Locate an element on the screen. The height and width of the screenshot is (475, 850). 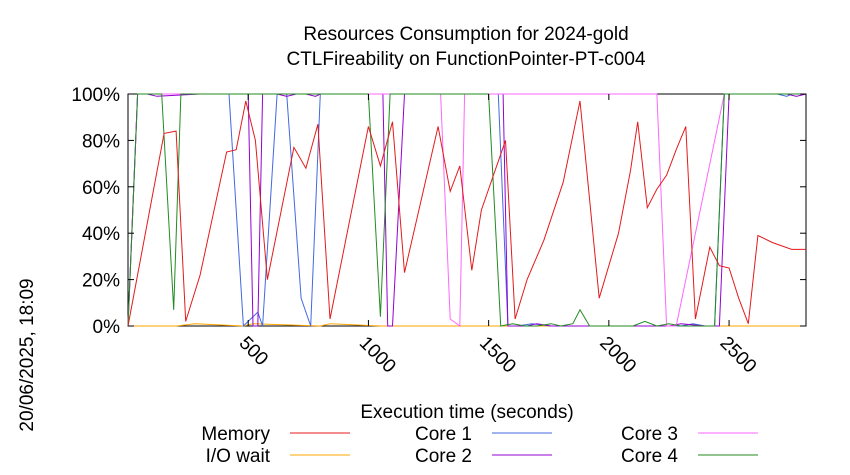
y-tick-label: 100% is located at coordinates (95, 95).